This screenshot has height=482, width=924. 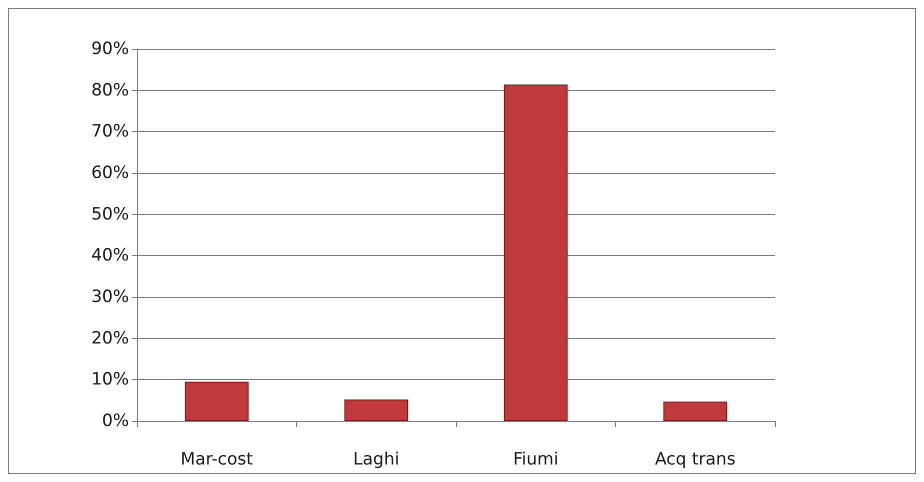 What do you see at coordinates (115, 421) in the screenshot?
I see `y-tick-label: 0%` at bounding box center [115, 421].